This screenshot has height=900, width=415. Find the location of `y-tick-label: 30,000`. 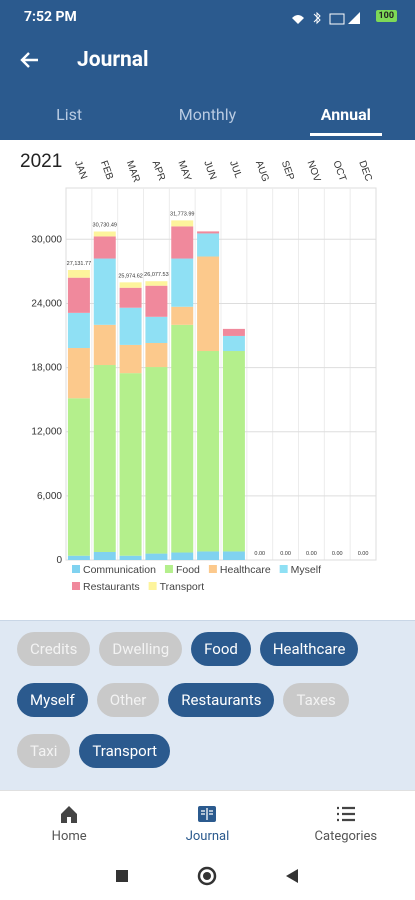

y-tick-label: 30,000 is located at coordinates (46, 239).